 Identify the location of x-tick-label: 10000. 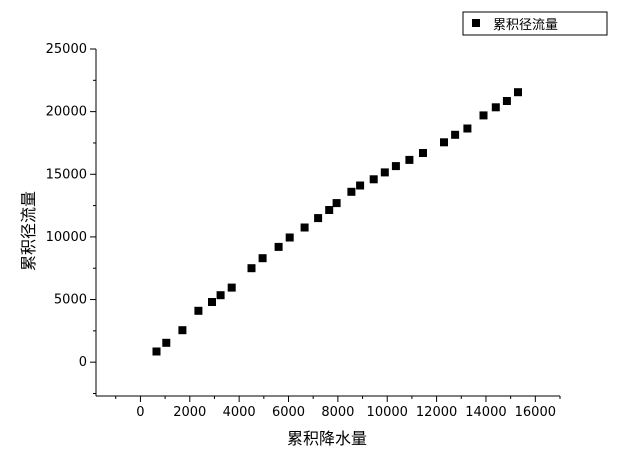
(387, 412).